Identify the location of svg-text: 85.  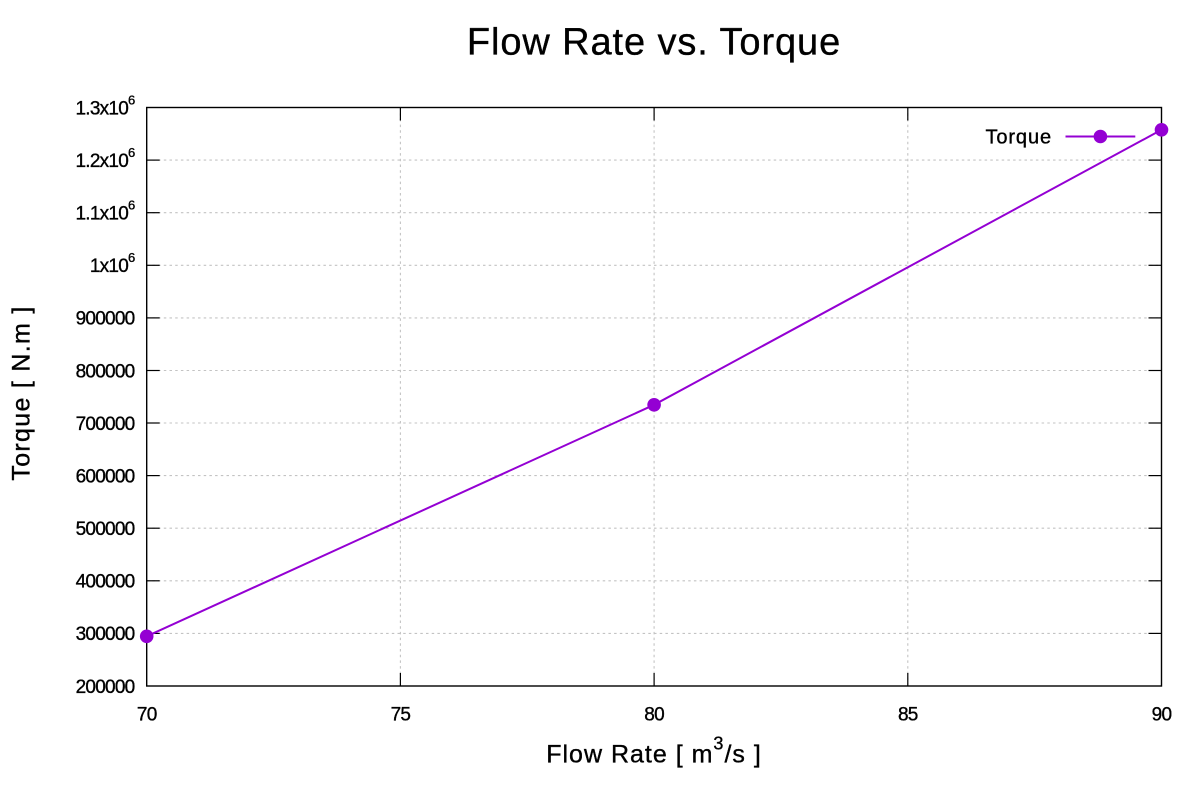
(908, 714).